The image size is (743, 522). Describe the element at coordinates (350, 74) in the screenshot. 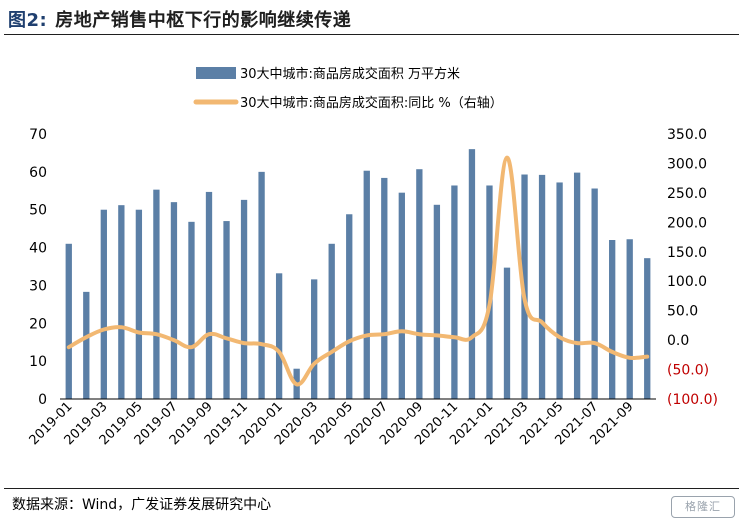

I see `legend-bar-label: 30大中城市:商品房成交面积 万平方米` at that location.